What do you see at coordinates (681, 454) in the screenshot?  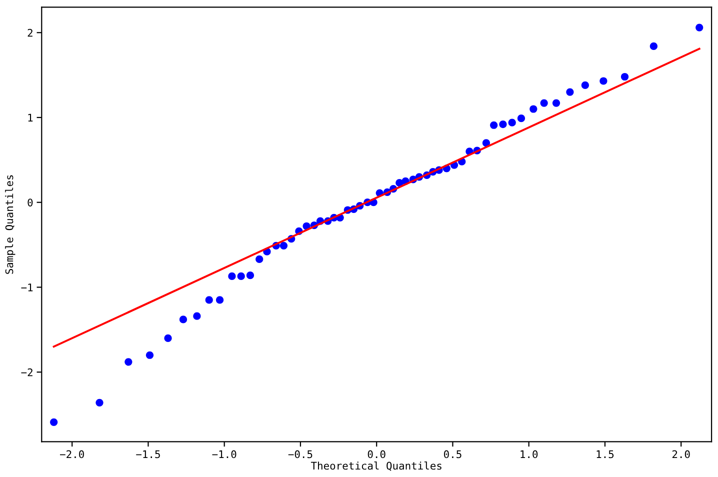 I see `x-tick-label: 2.0` at bounding box center [681, 454].